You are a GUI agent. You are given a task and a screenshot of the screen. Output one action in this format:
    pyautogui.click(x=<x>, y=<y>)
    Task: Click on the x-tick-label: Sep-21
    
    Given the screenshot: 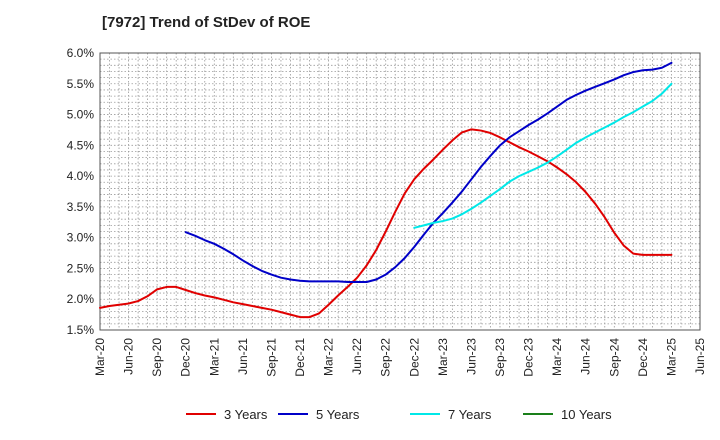 What is the action you would take?
    pyautogui.click(x=271, y=357)
    